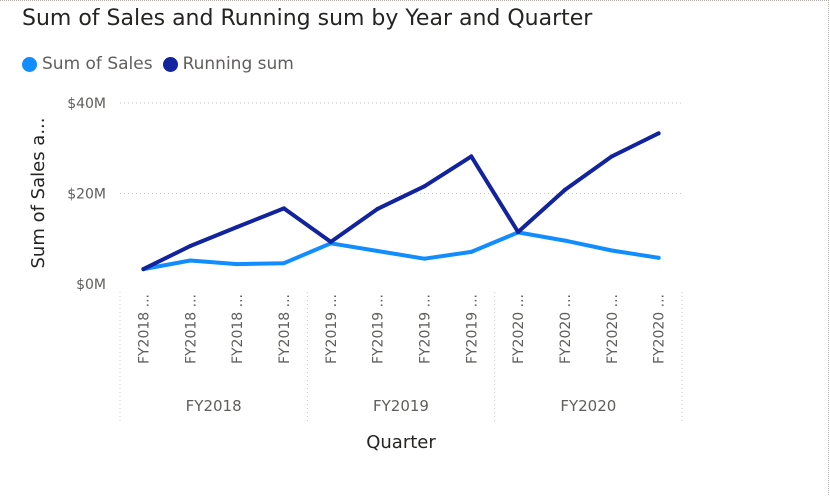 This screenshot has height=496, width=830. What do you see at coordinates (401, 251) in the screenshot?
I see `series-line-sum-of-sales` at bounding box center [401, 251].